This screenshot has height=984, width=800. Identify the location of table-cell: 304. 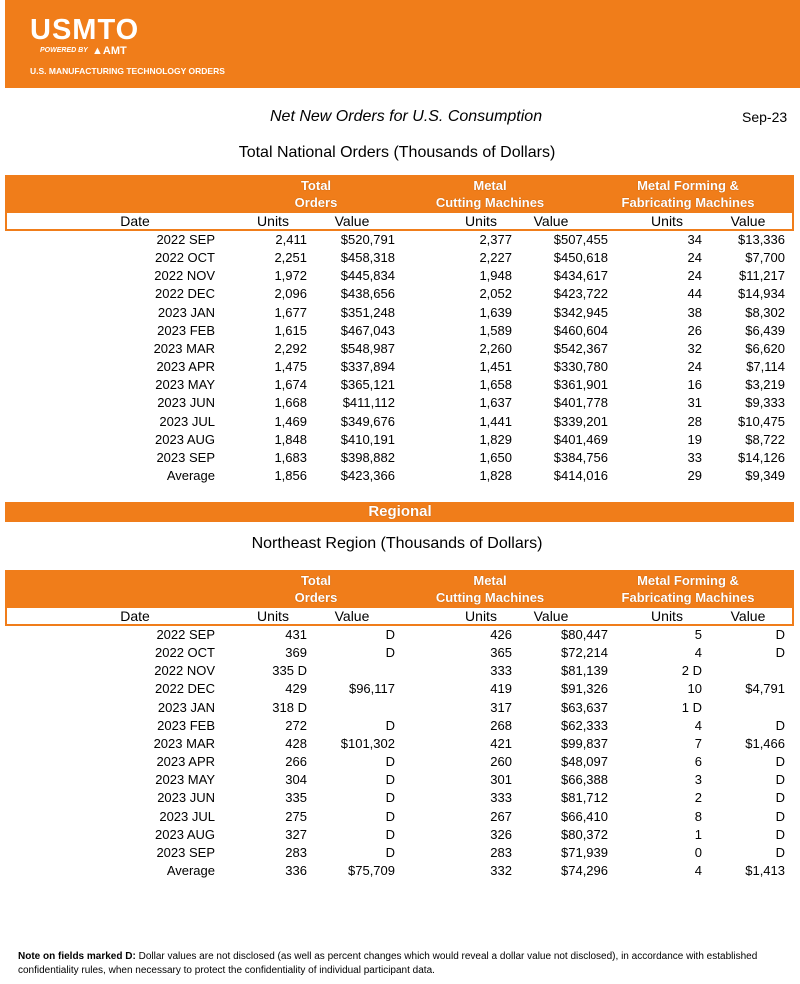
(296, 780).